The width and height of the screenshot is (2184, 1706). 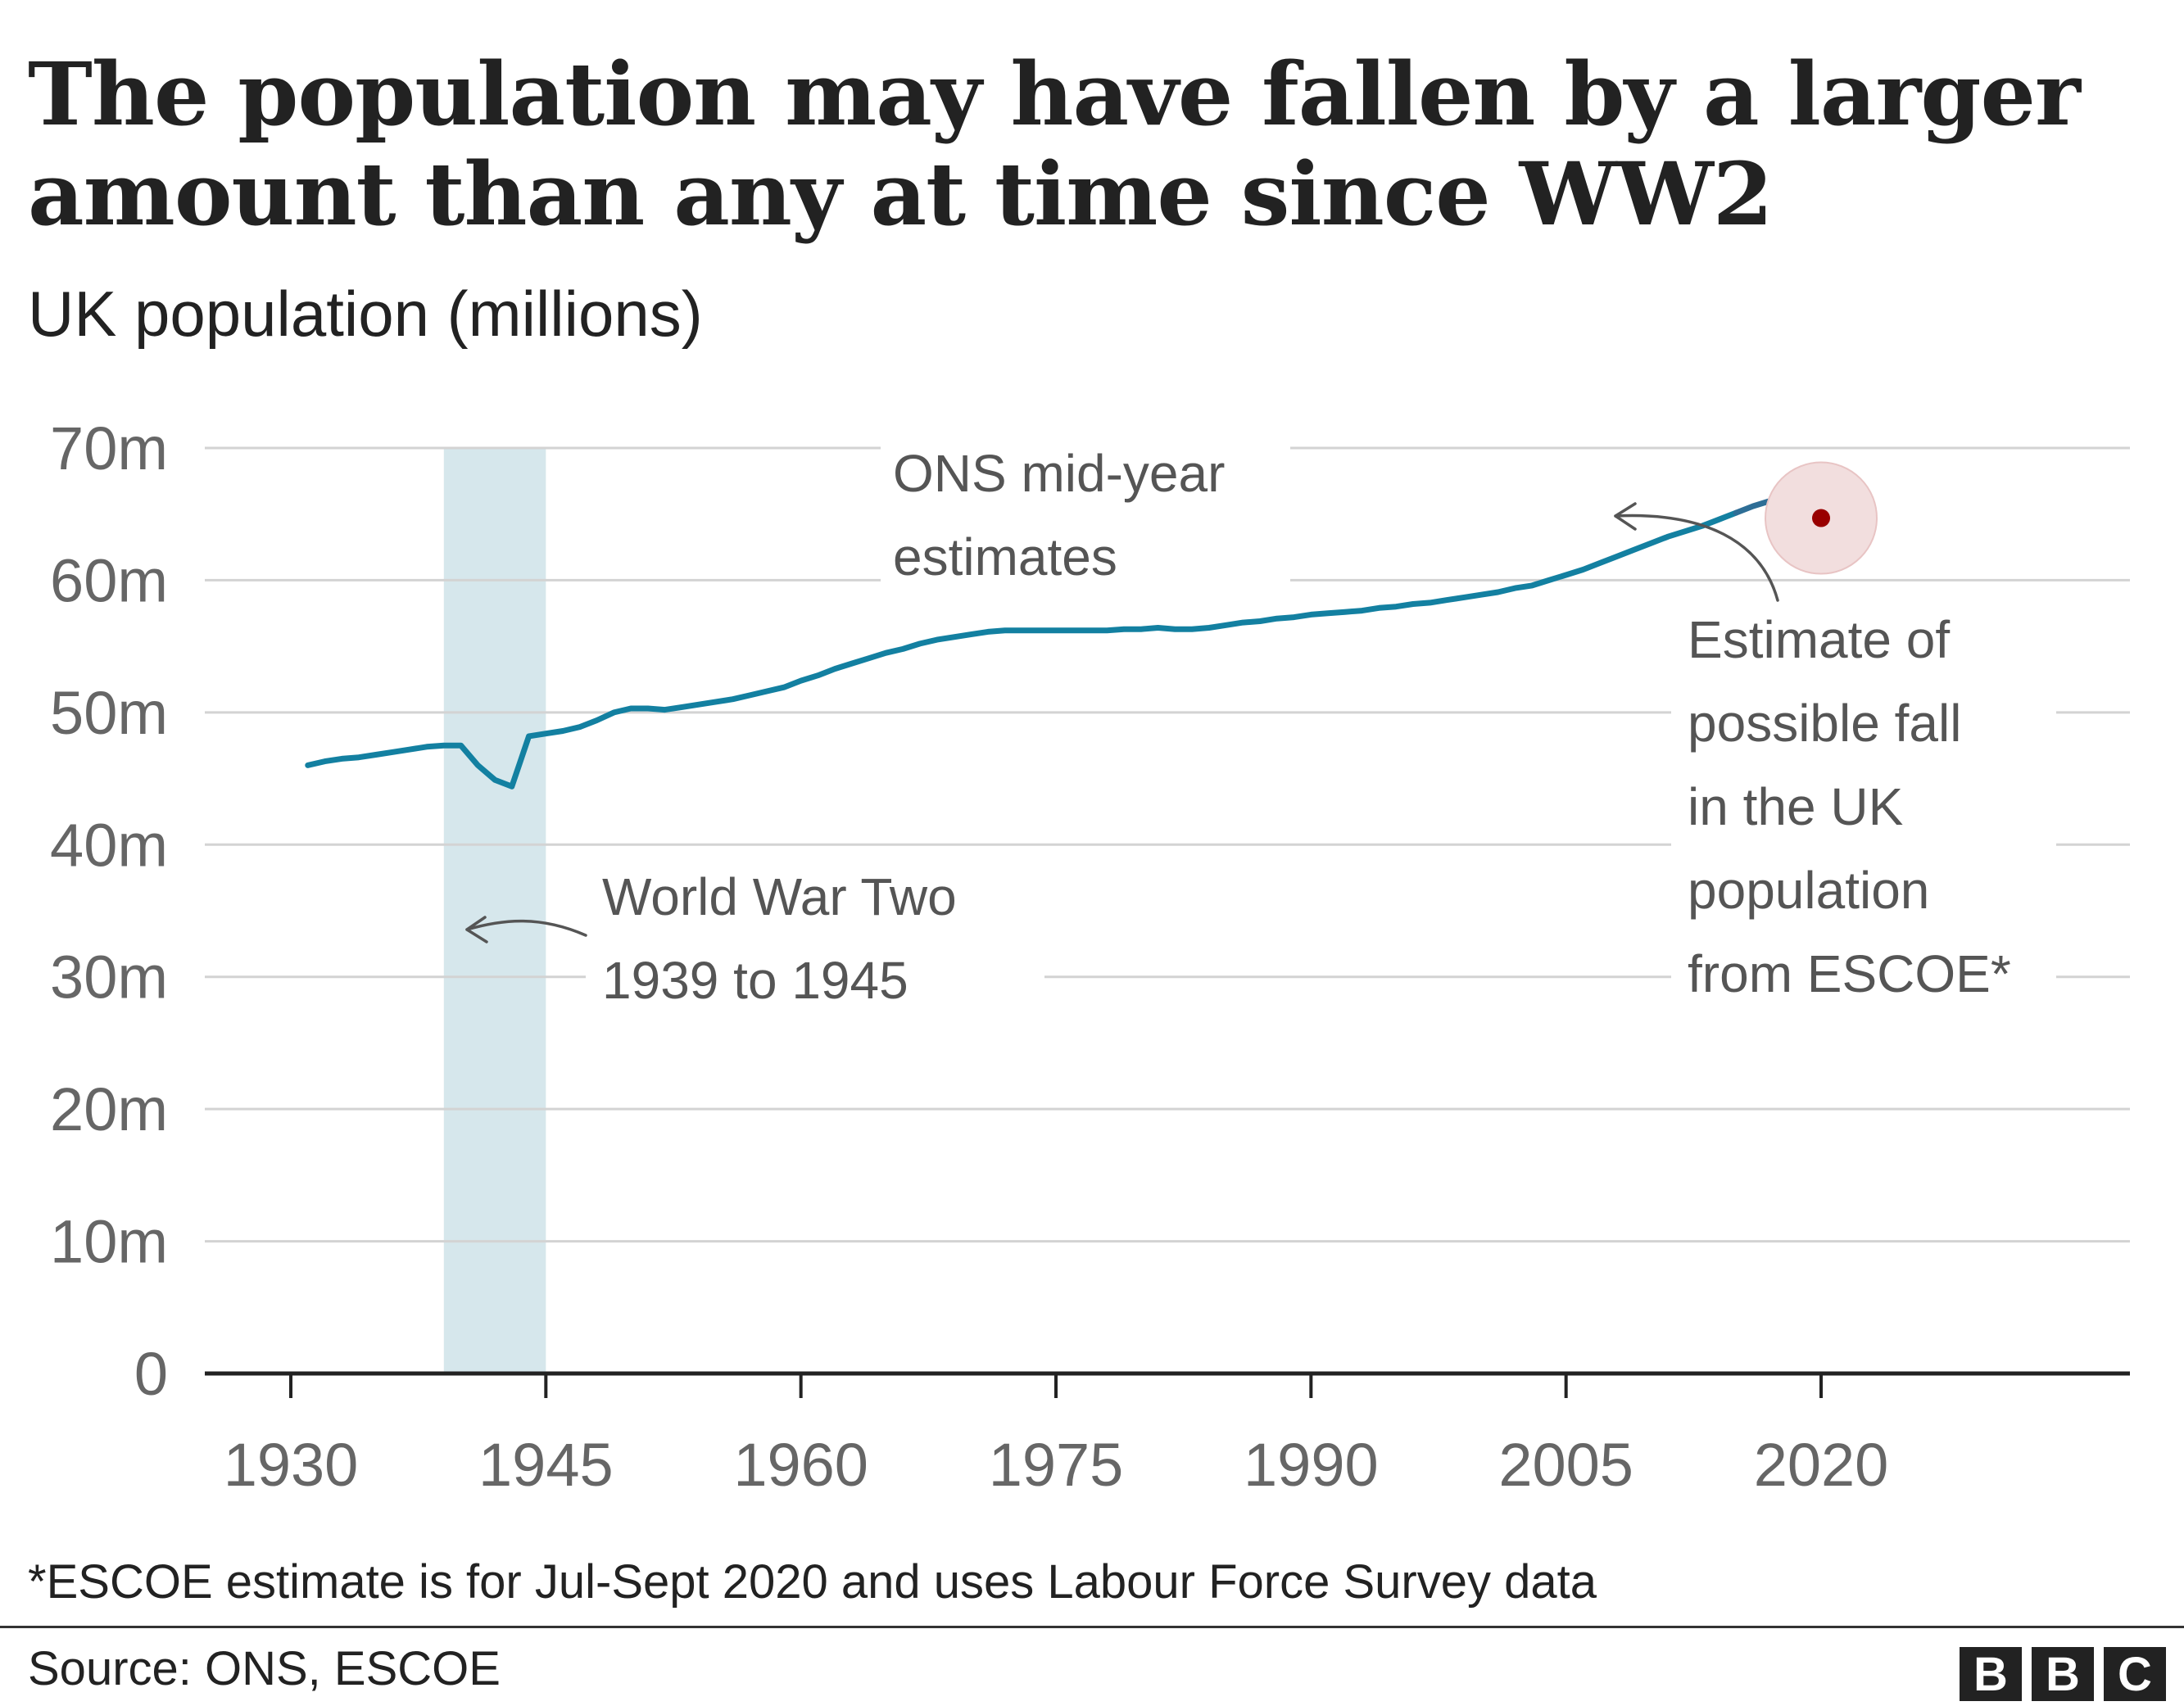 What do you see at coordinates (1022, 649) in the screenshot?
I see `ons-population-line` at bounding box center [1022, 649].